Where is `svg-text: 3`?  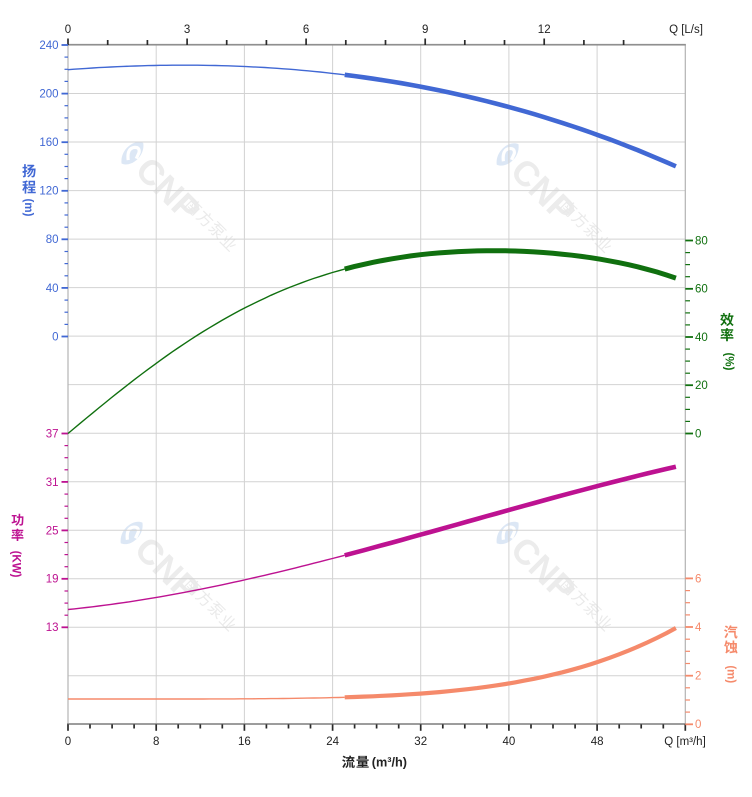
svg-text: 3 is located at coordinates (187, 30).